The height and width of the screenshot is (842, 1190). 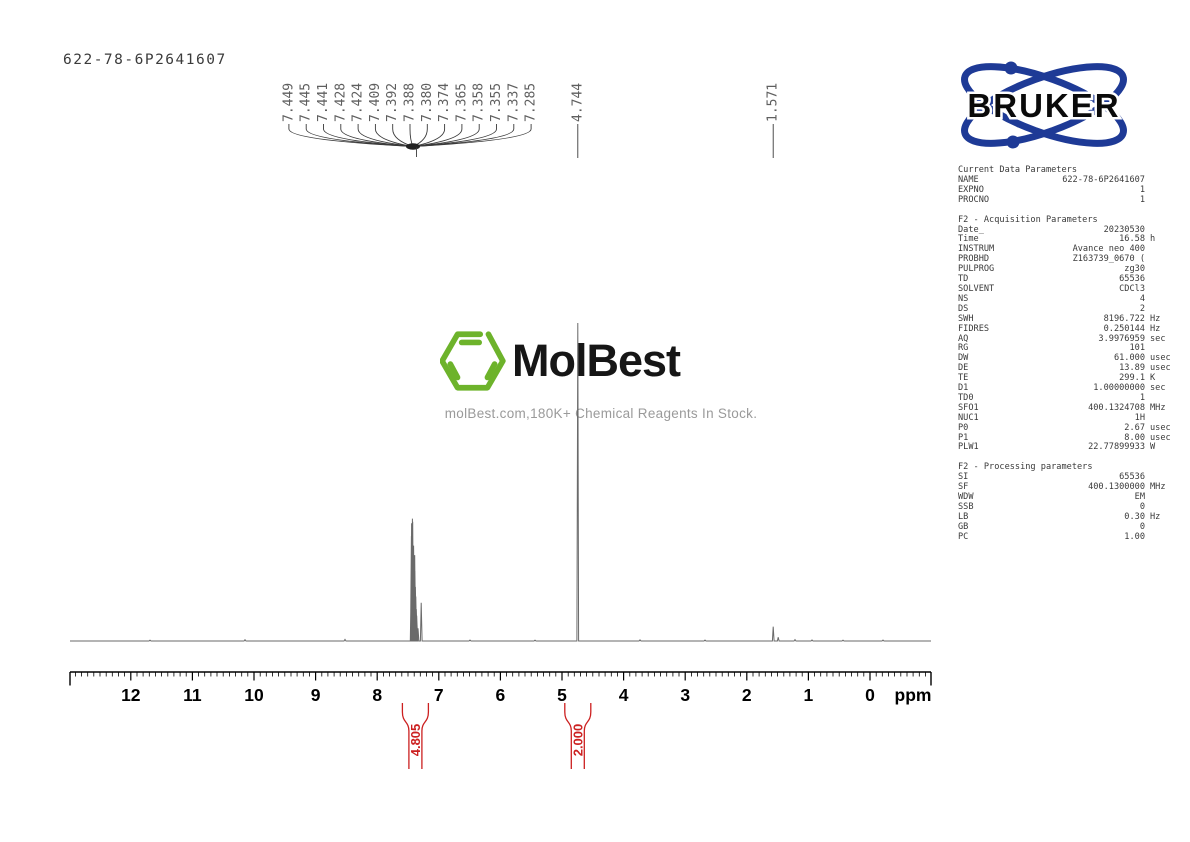 What do you see at coordinates (306, 102) in the screenshot?
I see `peak-label: 7.445` at bounding box center [306, 102].